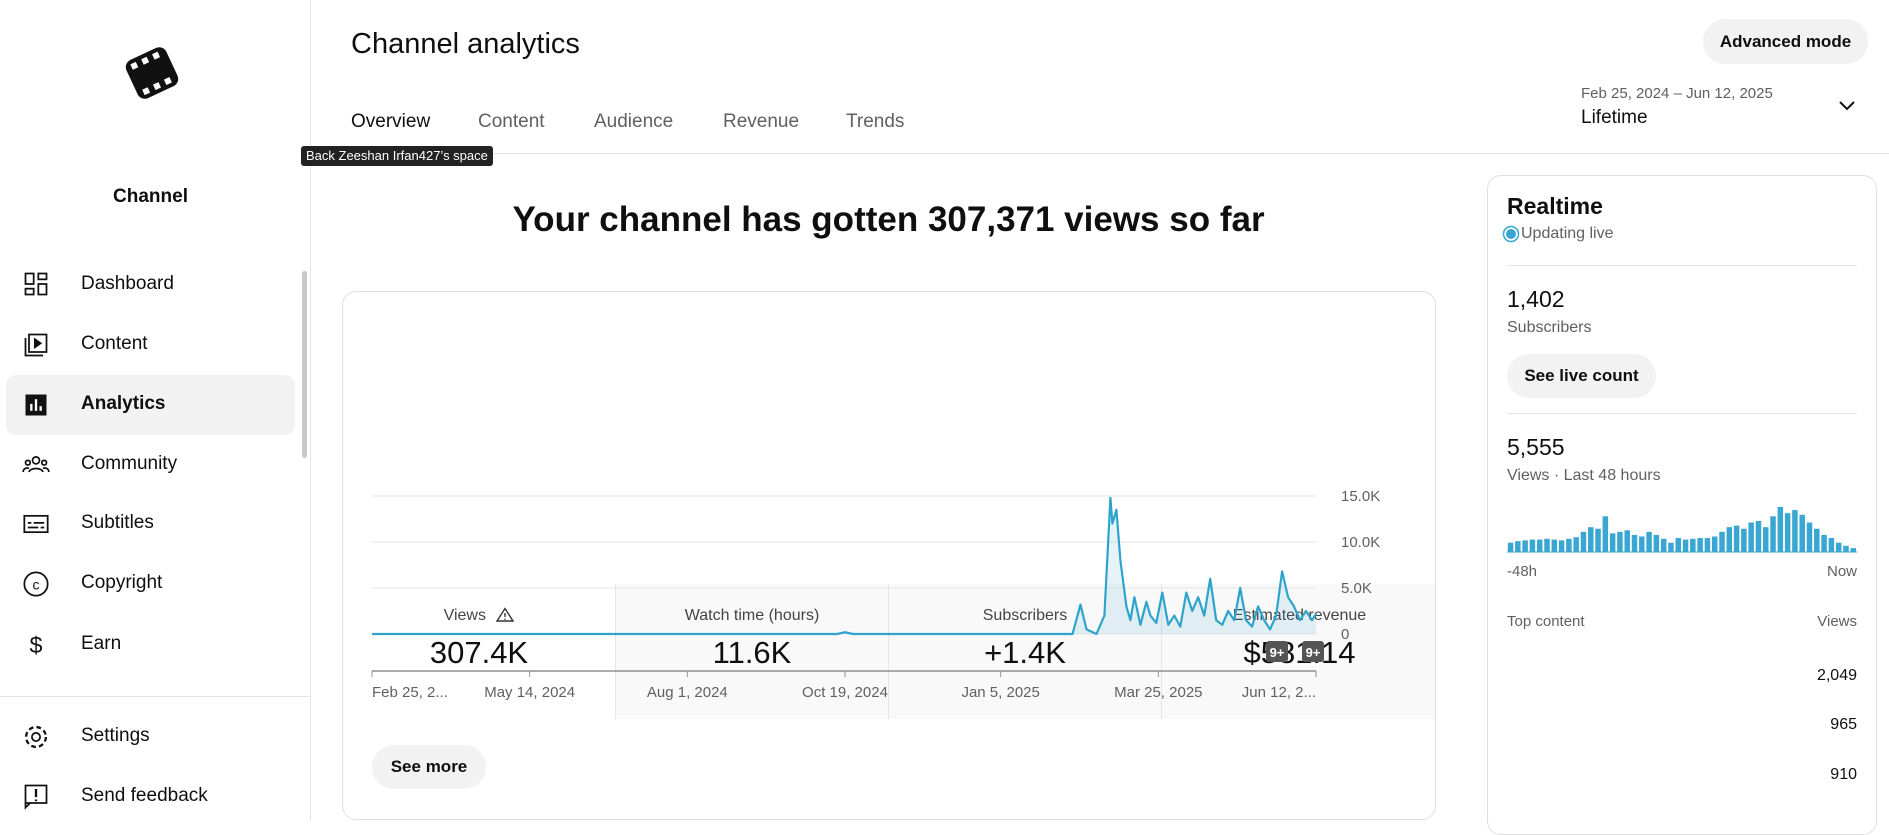 The height and width of the screenshot is (835, 1889). I want to click on nav-item: Settings, so click(115, 735).